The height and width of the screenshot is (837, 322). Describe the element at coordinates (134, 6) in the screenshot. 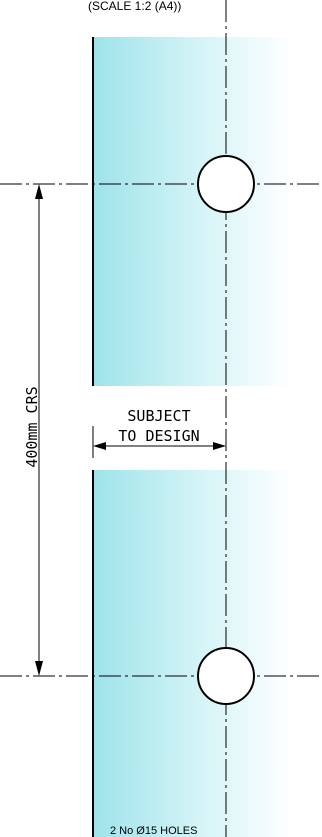

I see `scale-note: (SCALE 1:2 (A4))` at that location.